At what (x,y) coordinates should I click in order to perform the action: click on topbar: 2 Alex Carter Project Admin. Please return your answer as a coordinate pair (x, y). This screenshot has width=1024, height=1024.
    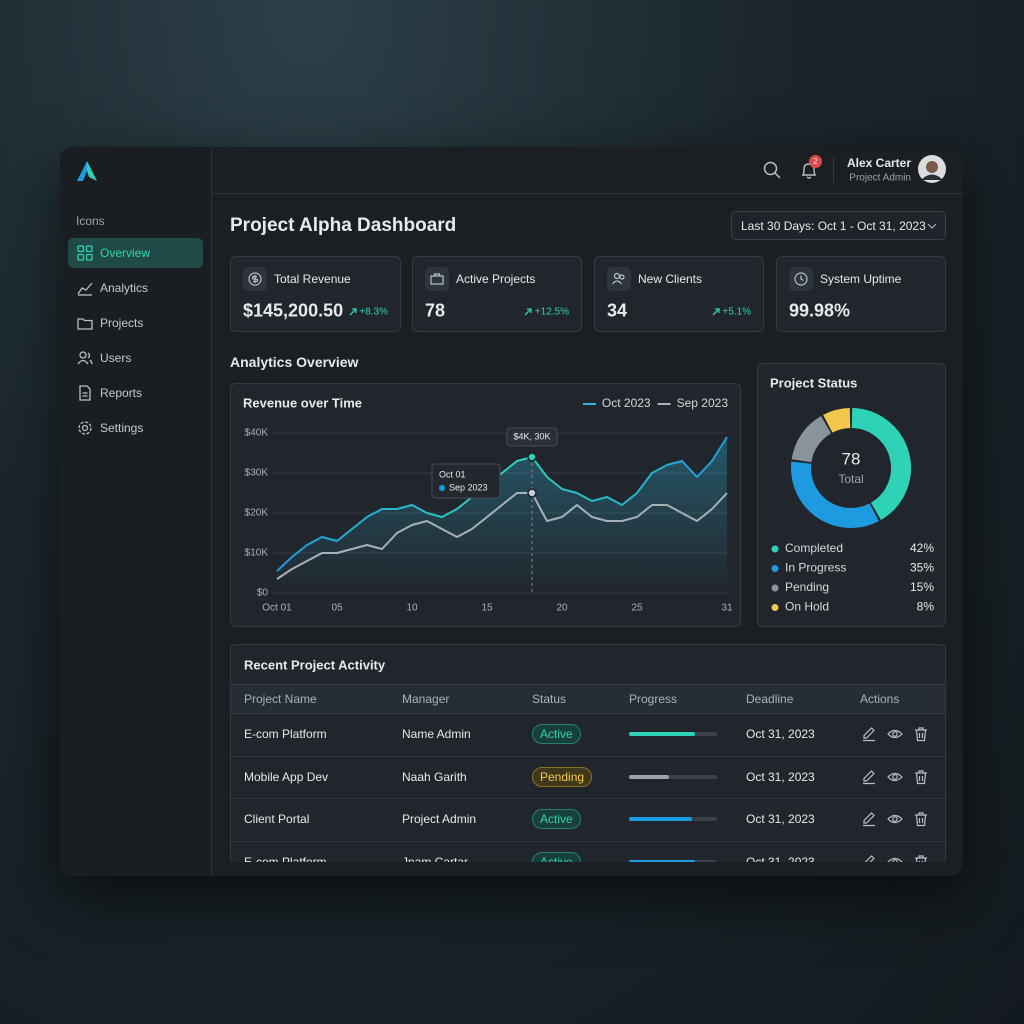
    Looking at the image, I should click on (587, 170).